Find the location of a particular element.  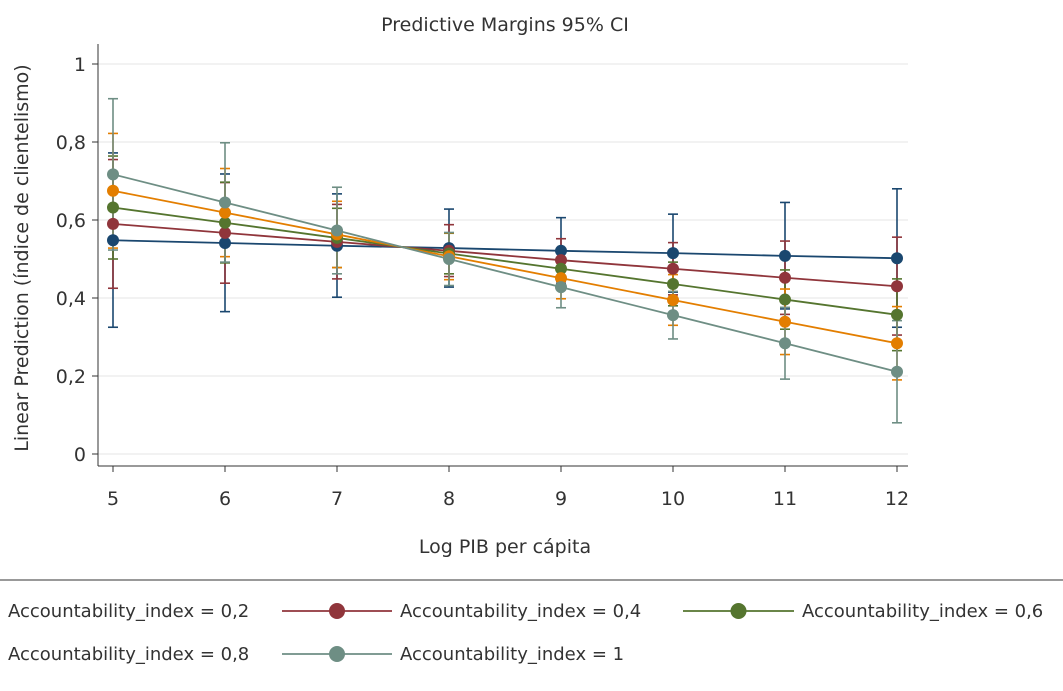

y-tick-label: 1 is located at coordinates (80, 65).